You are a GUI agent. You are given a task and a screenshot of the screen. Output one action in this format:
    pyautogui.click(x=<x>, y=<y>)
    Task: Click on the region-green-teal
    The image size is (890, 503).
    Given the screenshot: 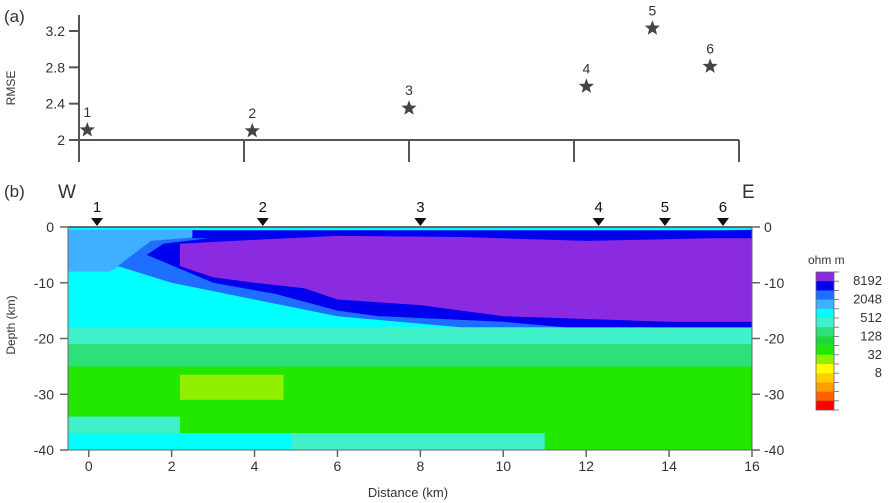 What is the action you would take?
    pyautogui.click(x=410, y=355)
    